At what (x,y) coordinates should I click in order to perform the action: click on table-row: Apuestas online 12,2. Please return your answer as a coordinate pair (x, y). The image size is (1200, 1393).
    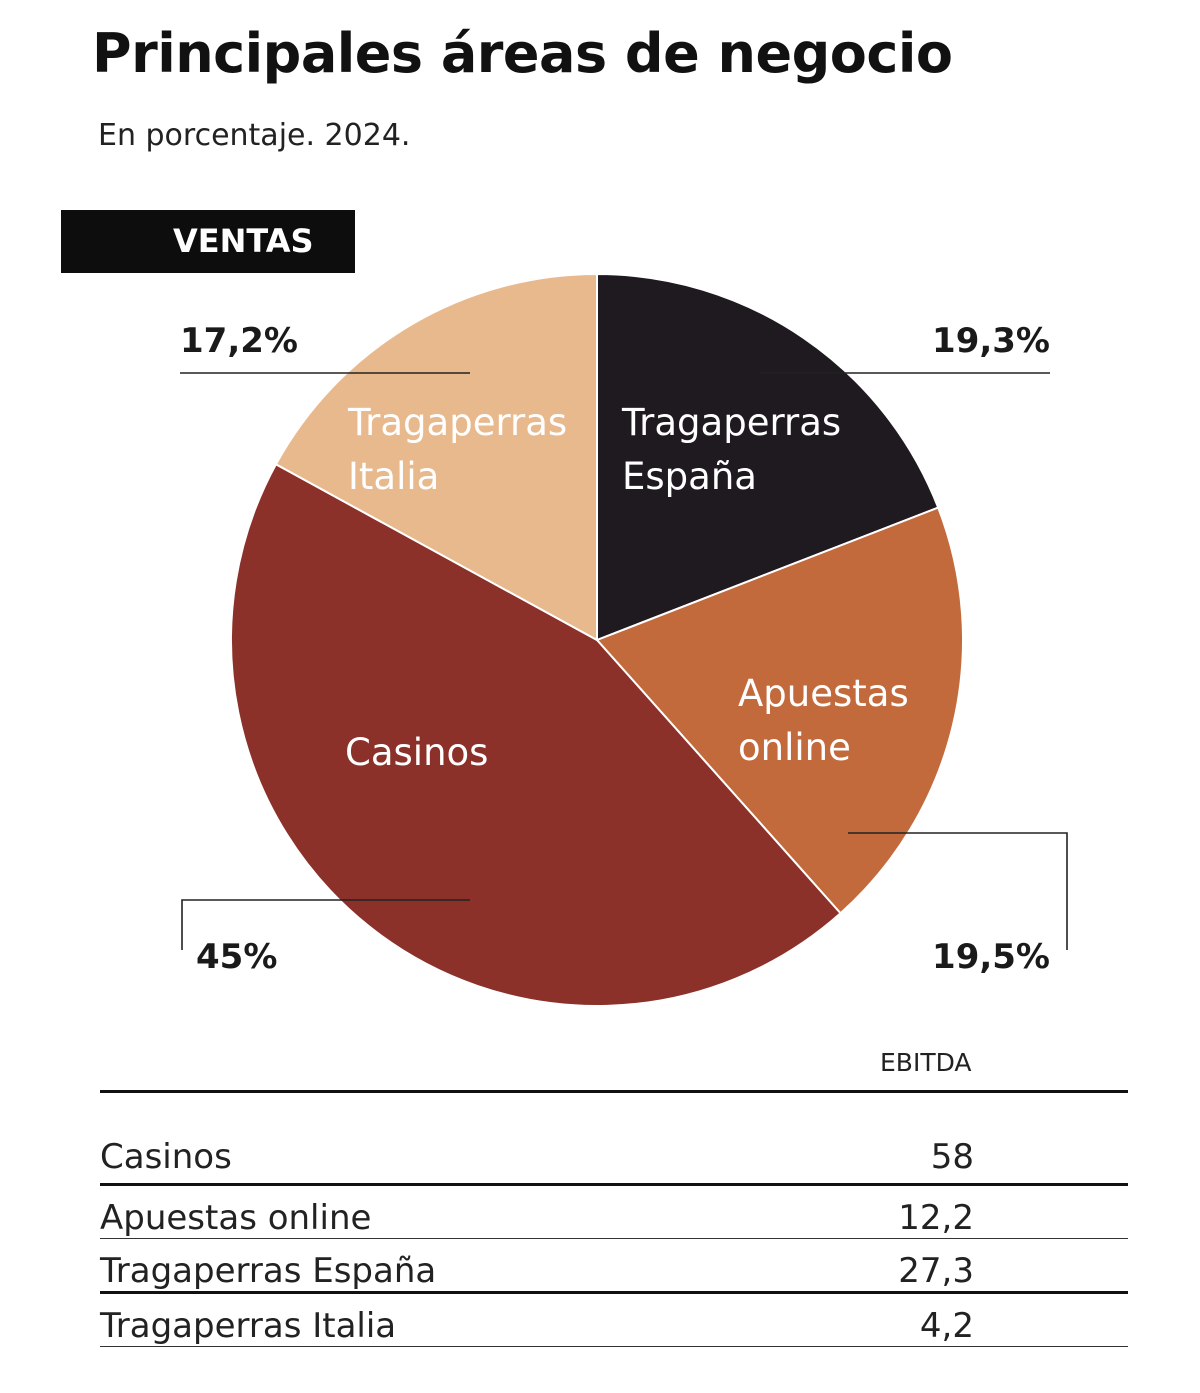
    Looking at the image, I should click on (614, 1211).